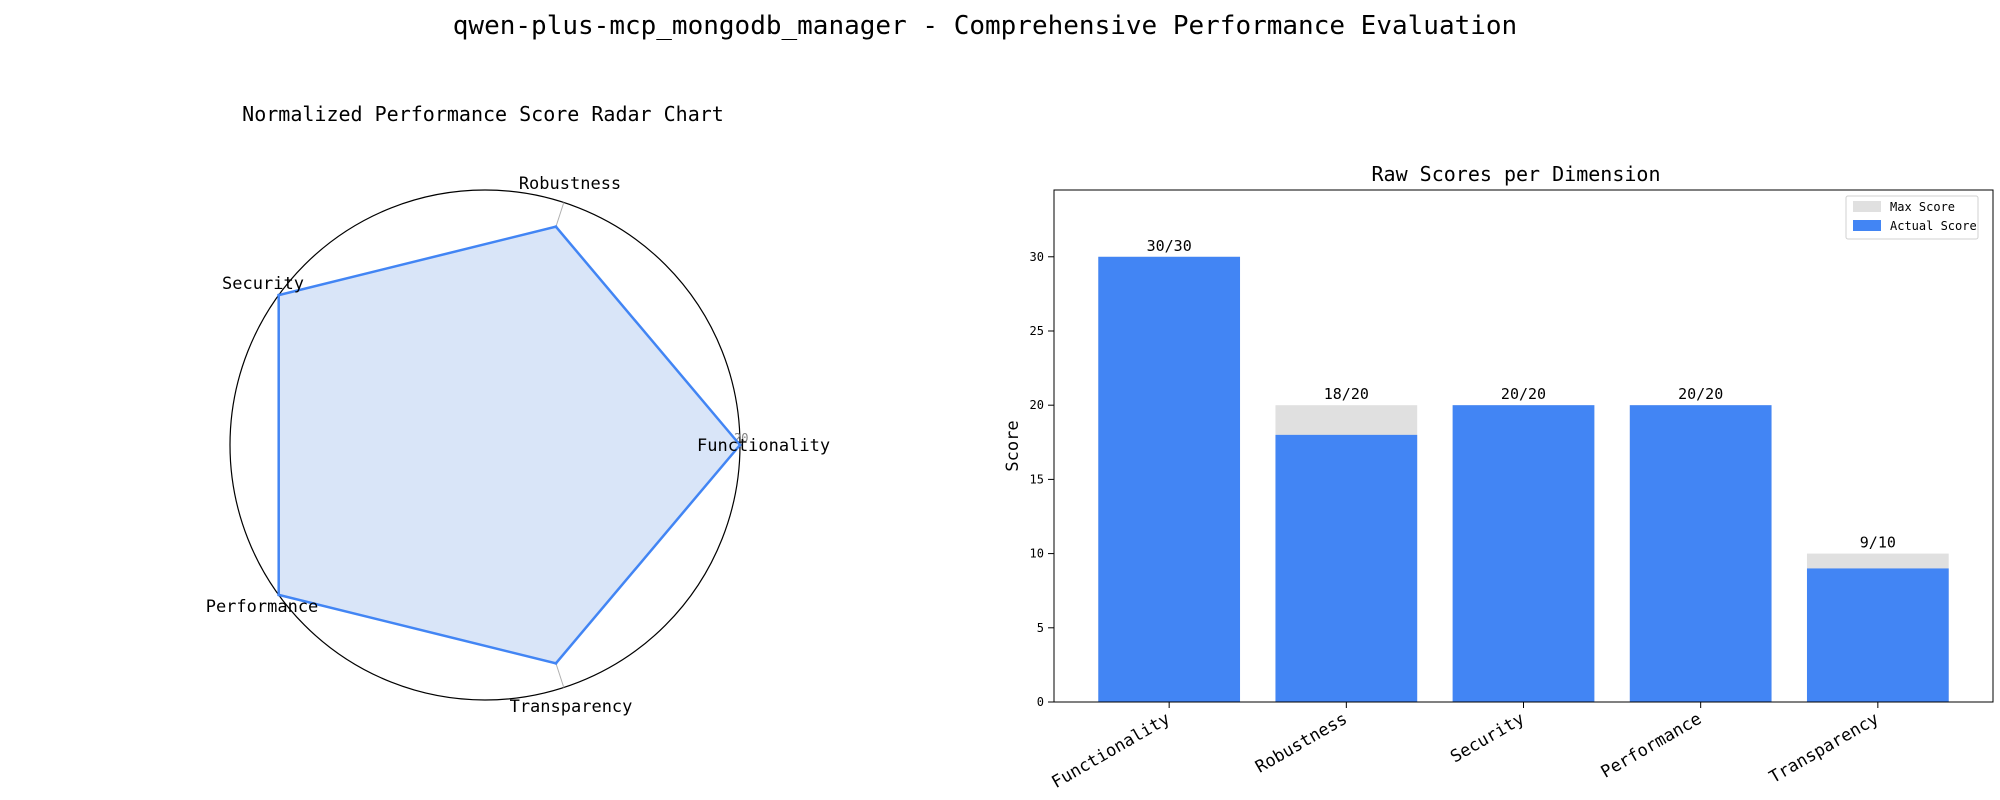 Image resolution: width=2000 pixels, height=800 pixels. I want to click on y-tick-label: 25, so click(1037, 331).